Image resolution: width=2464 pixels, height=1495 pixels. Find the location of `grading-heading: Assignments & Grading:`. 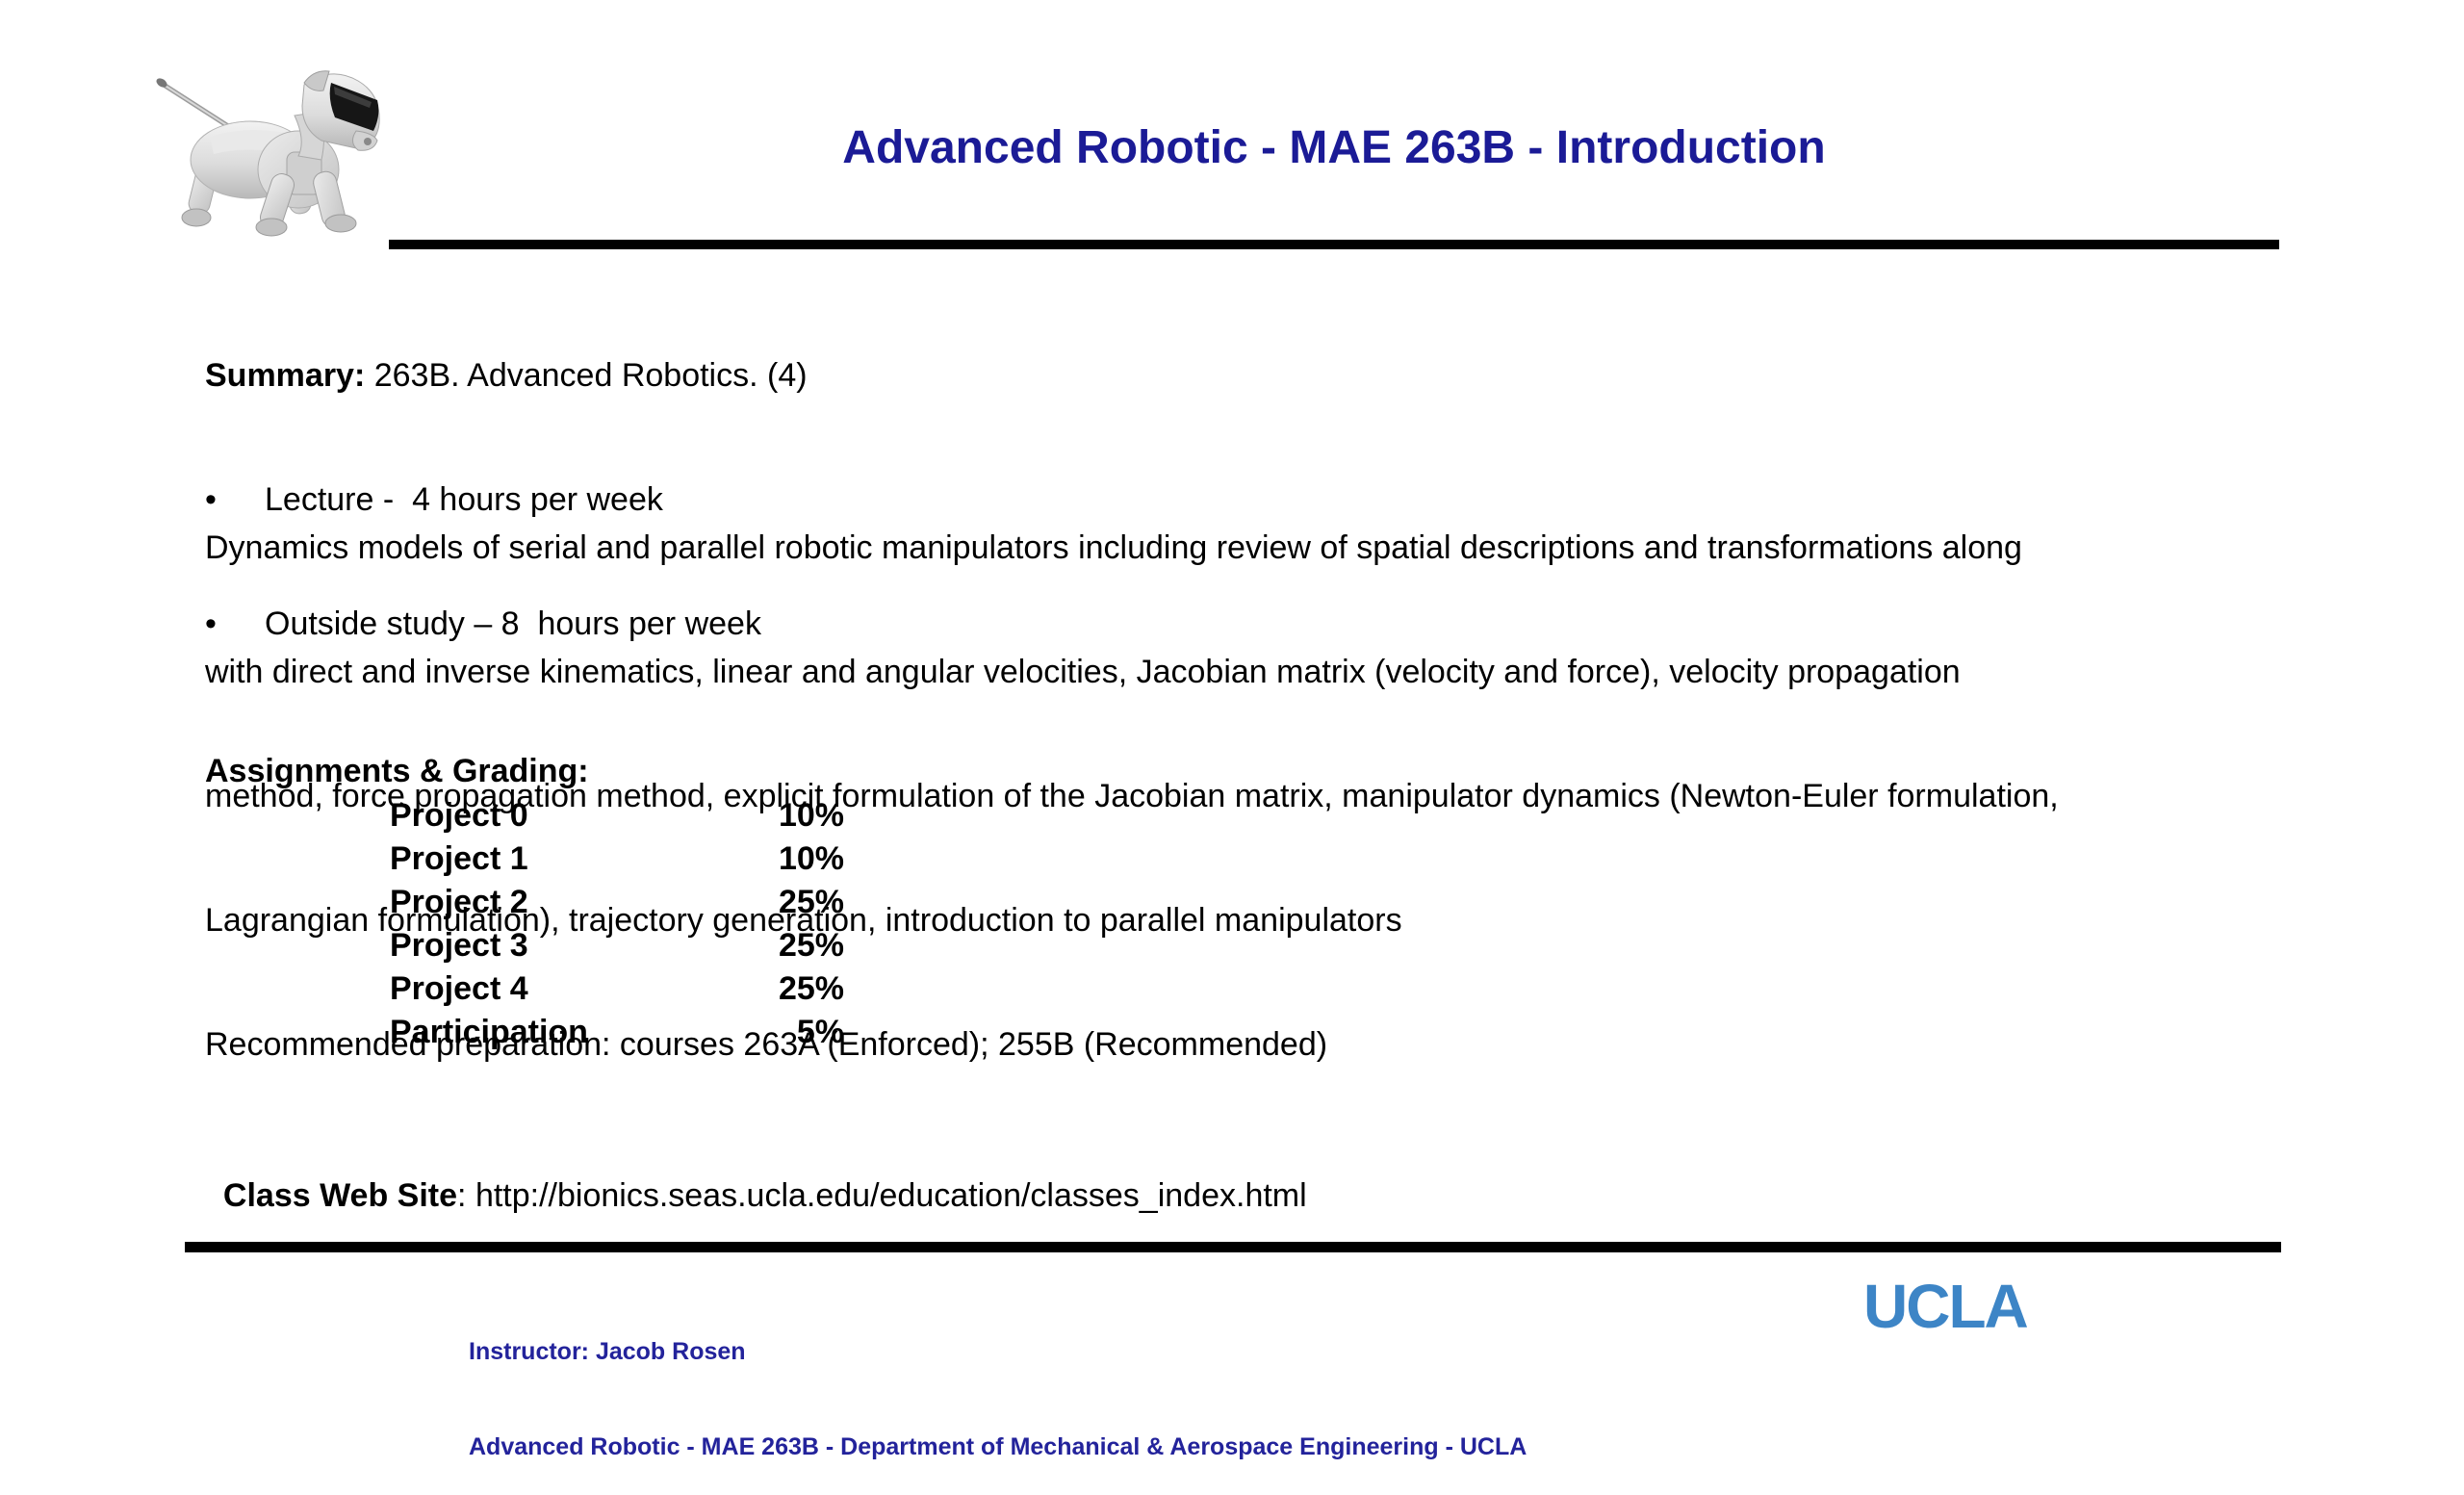

grading-heading: Assignments & Grading: is located at coordinates (397, 771).